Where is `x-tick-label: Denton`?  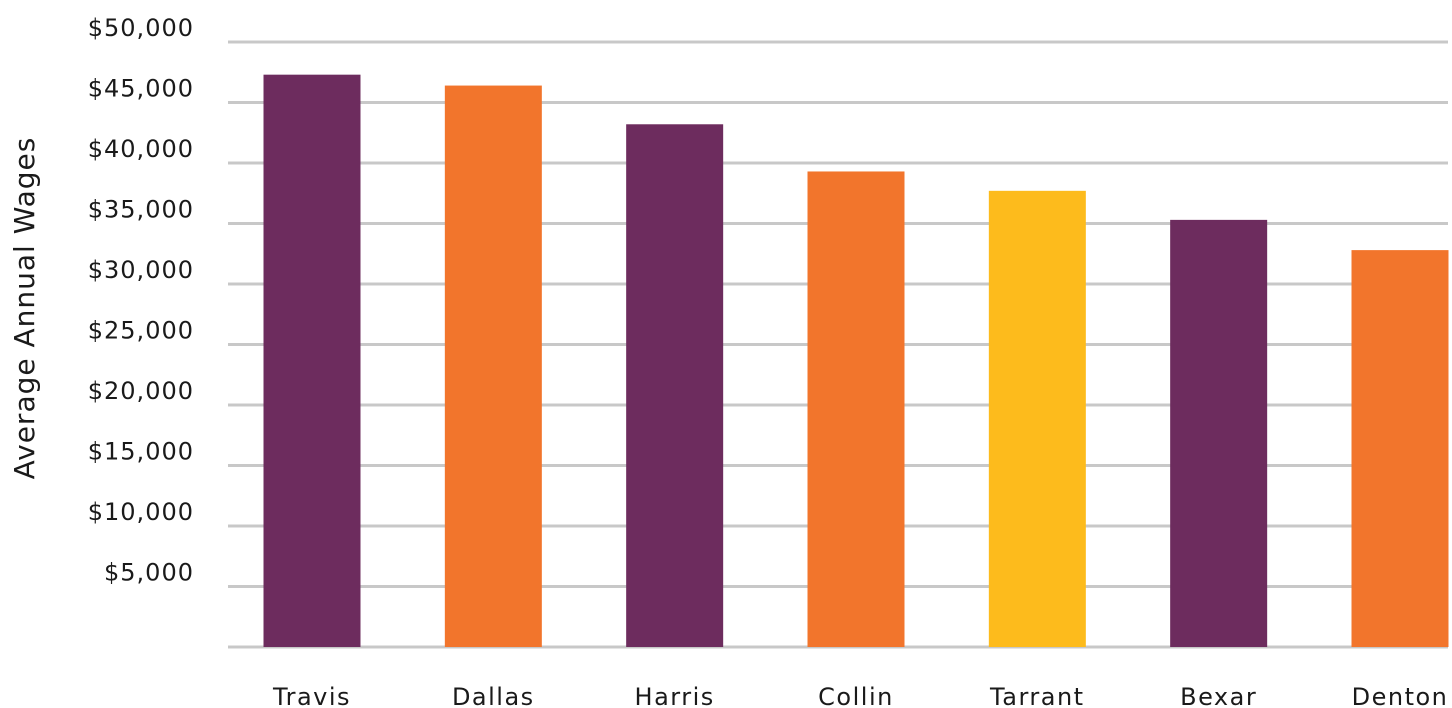 x-tick-label: Denton is located at coordinates (1400, 695).